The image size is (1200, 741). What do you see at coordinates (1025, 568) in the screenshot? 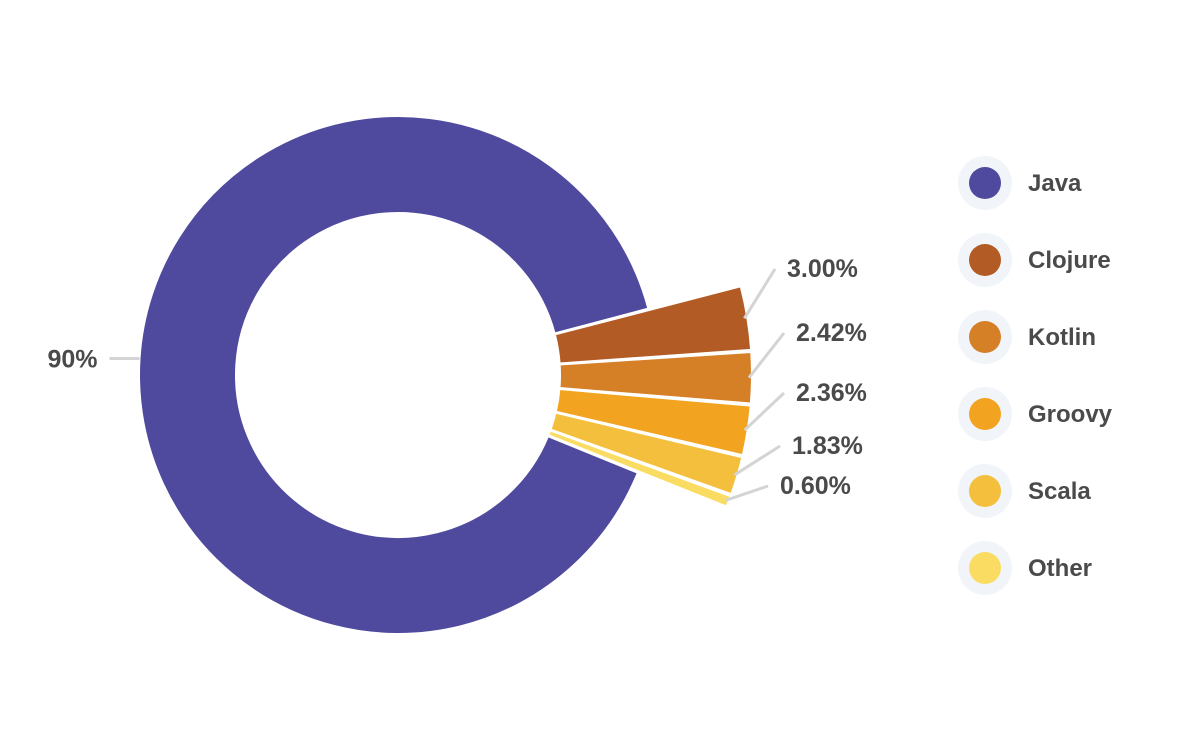
I see `legend-item-other: Other` at bounding box center [1025, 568].